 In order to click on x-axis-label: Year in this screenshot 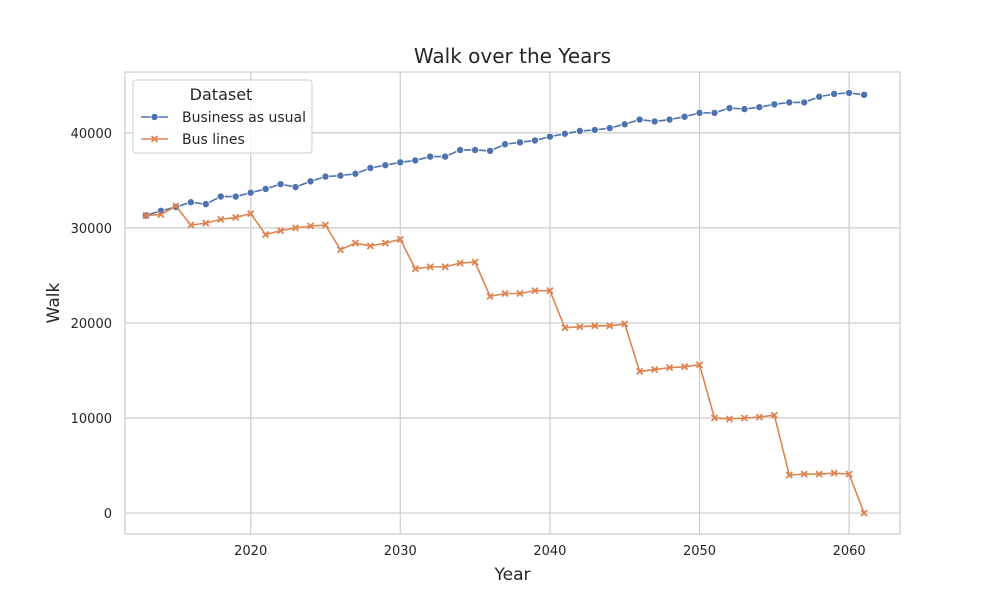, I will do `click(512, 575)`.